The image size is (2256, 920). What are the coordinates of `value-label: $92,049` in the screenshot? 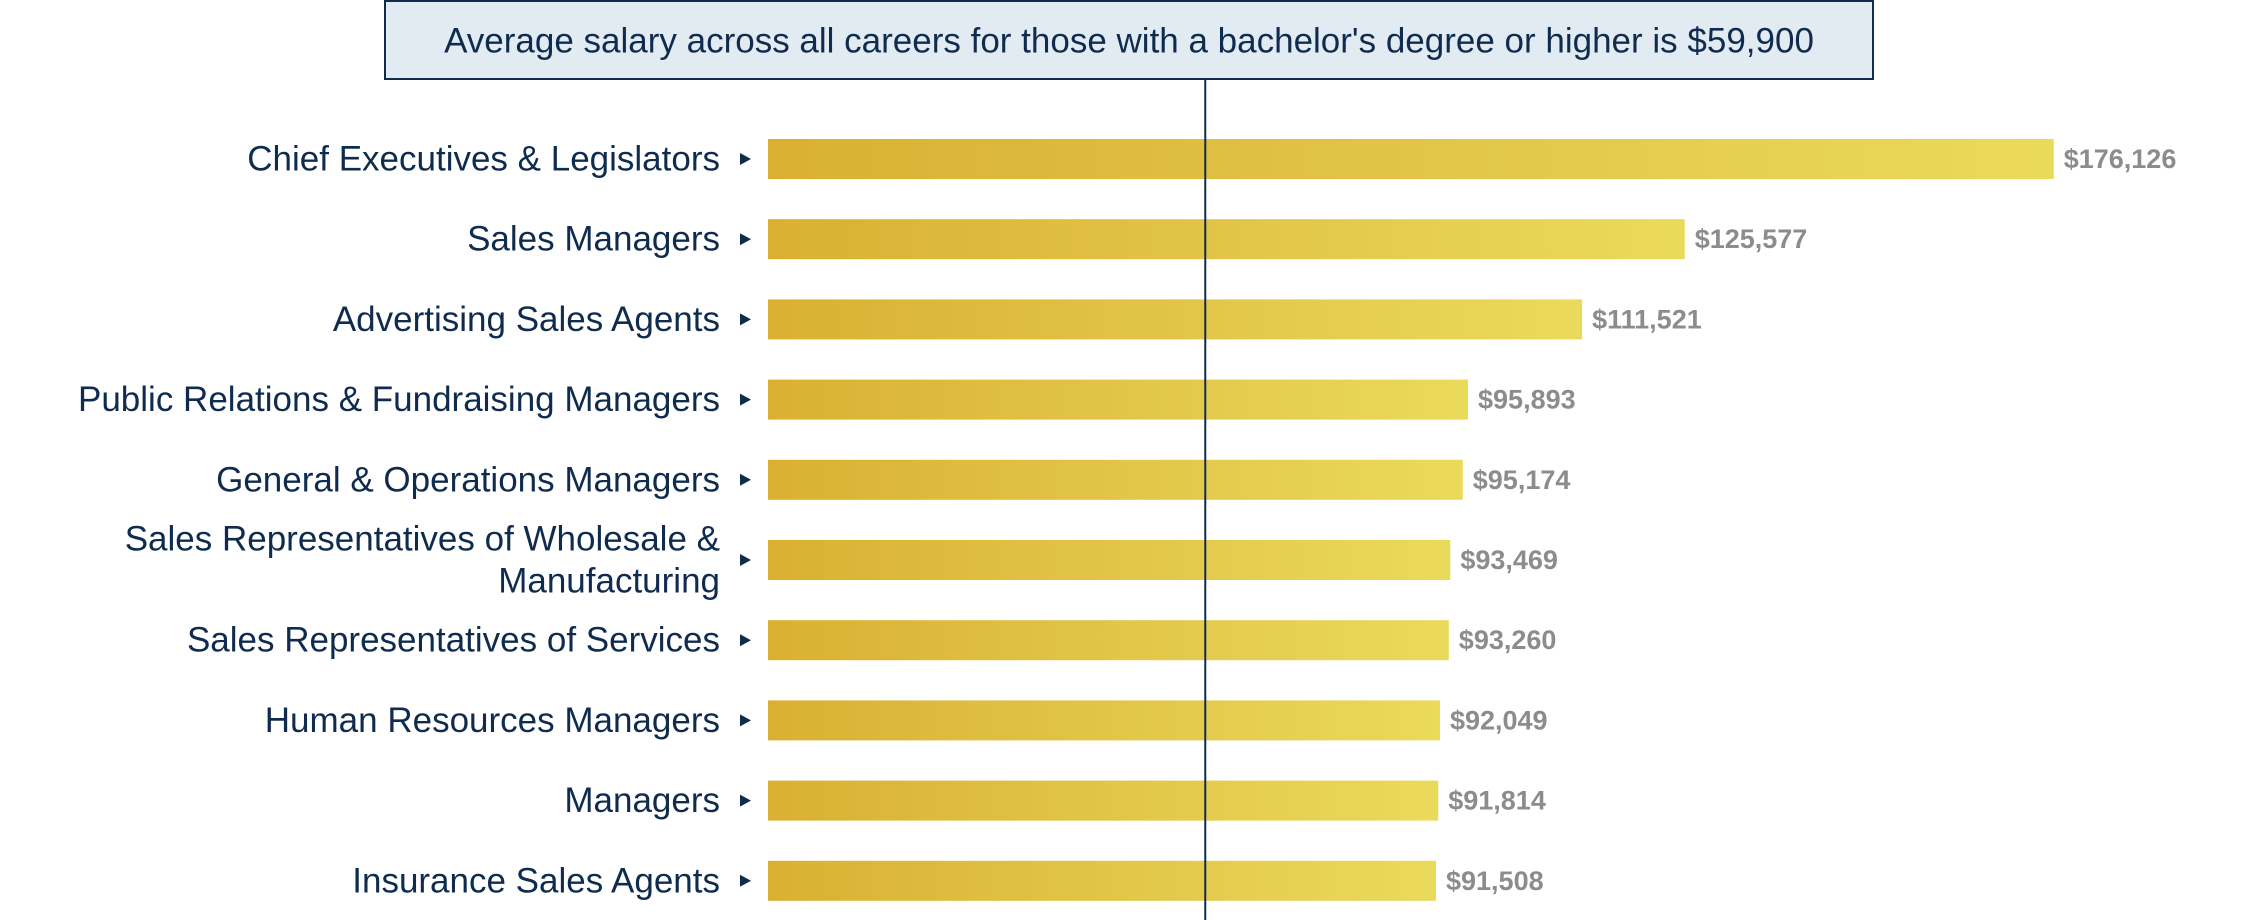 It's located at (1499, 720).